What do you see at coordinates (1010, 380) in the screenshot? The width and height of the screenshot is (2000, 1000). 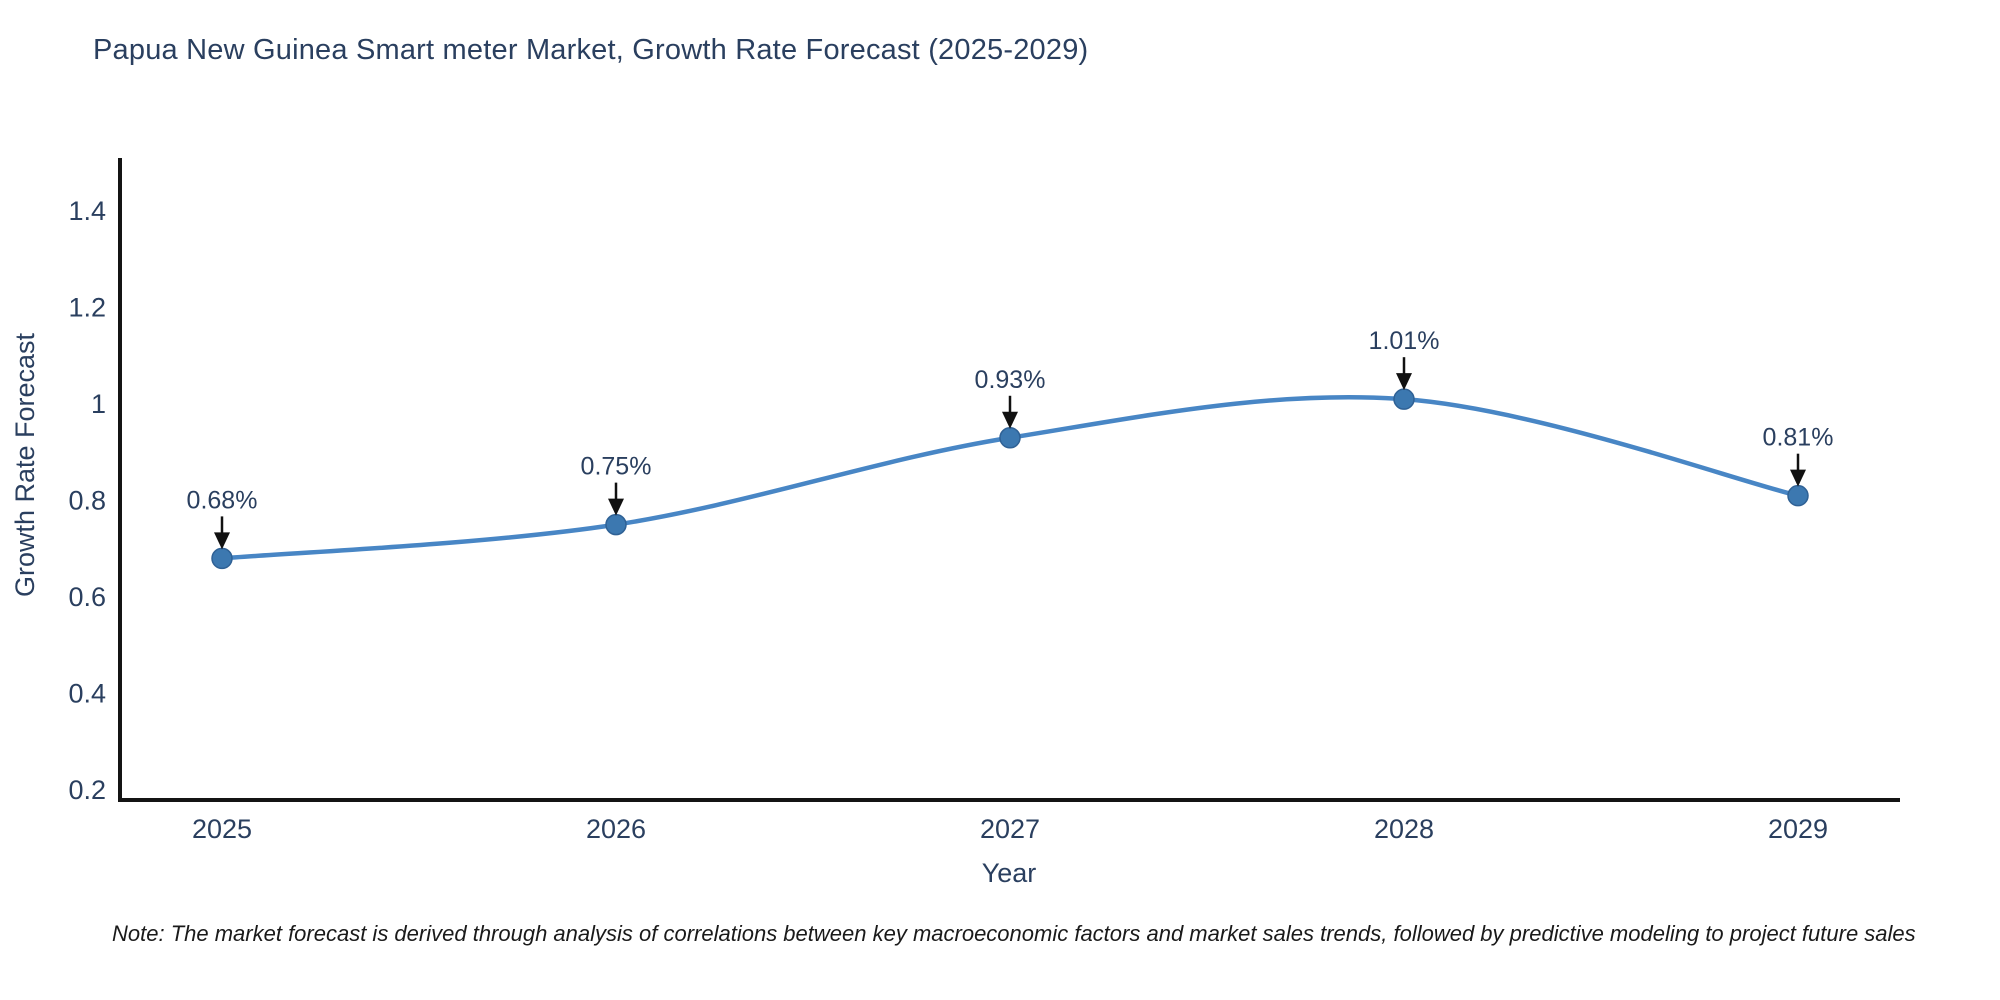 I see `data-point-label: 0.93%` at bounding box center [1010, 380].